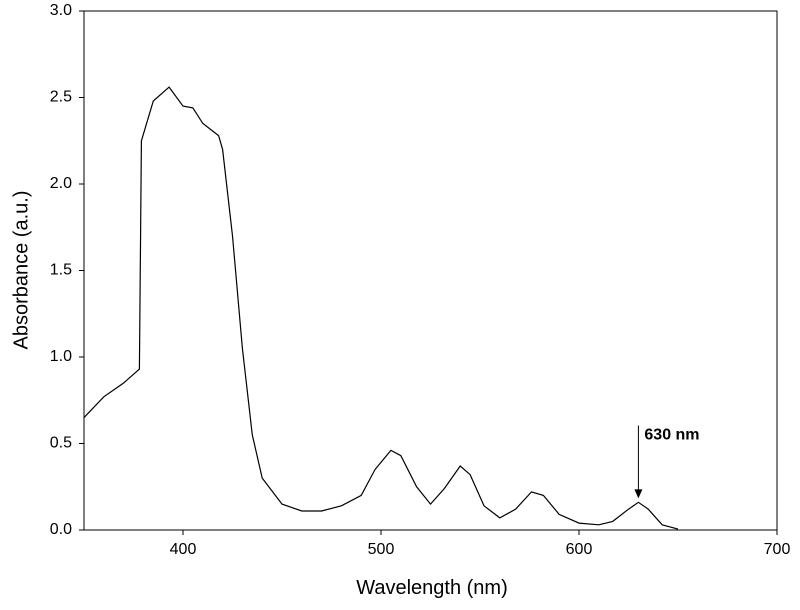 This screenshot has height=610, width=800. I want to click on y-tick-label: 2.0, so click(61, 183).